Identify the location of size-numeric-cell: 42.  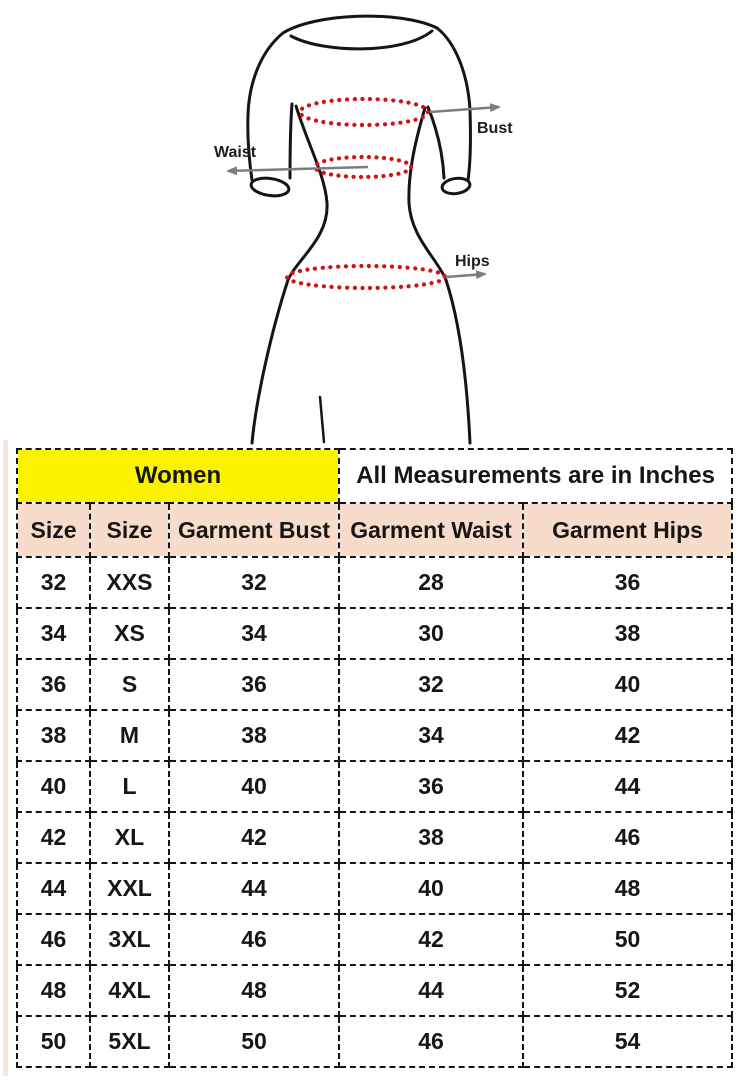
(53, 837).